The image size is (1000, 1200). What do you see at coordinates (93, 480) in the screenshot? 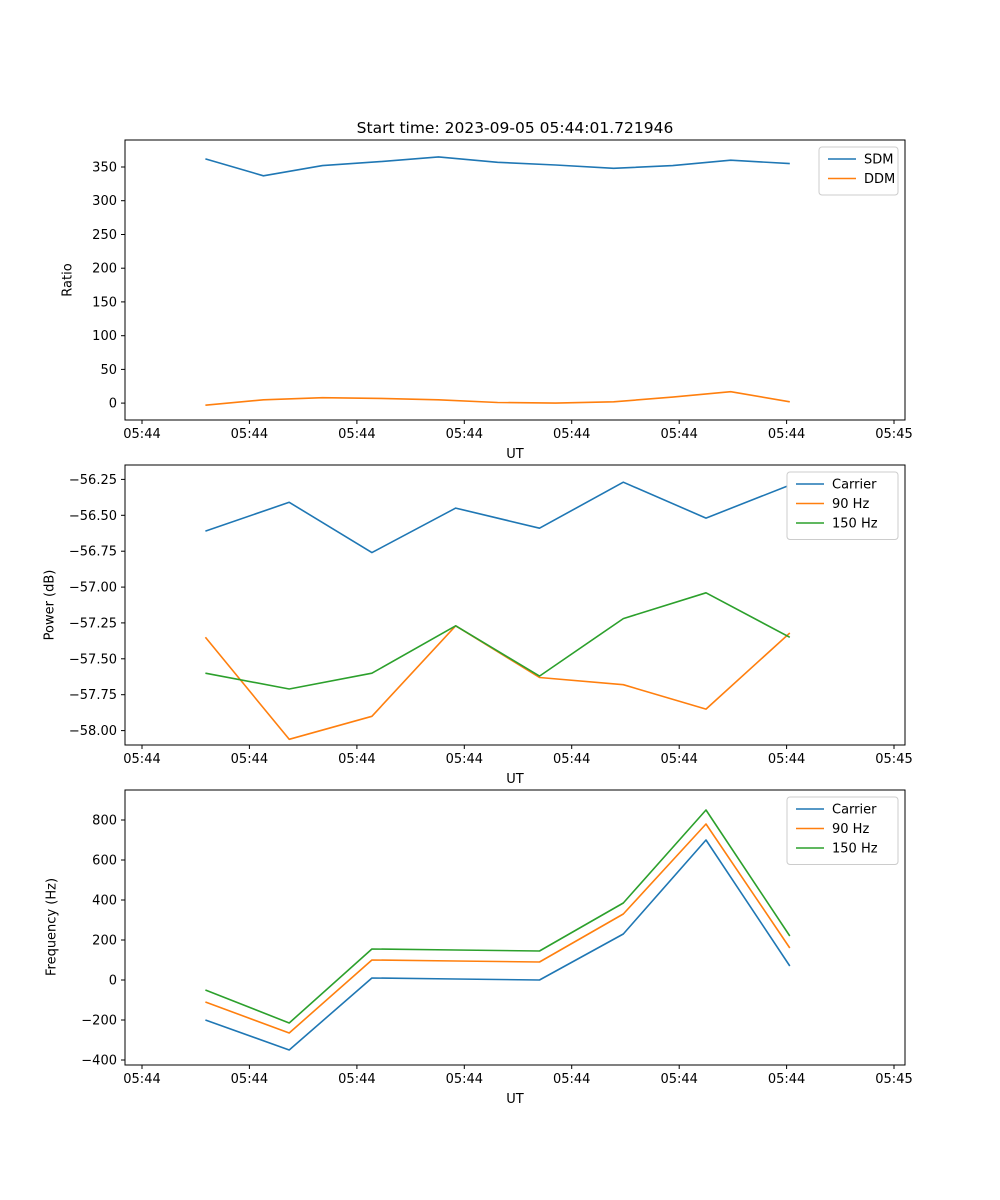
I see `y-tick-label: −56.25` at bounding box center [93, 480].